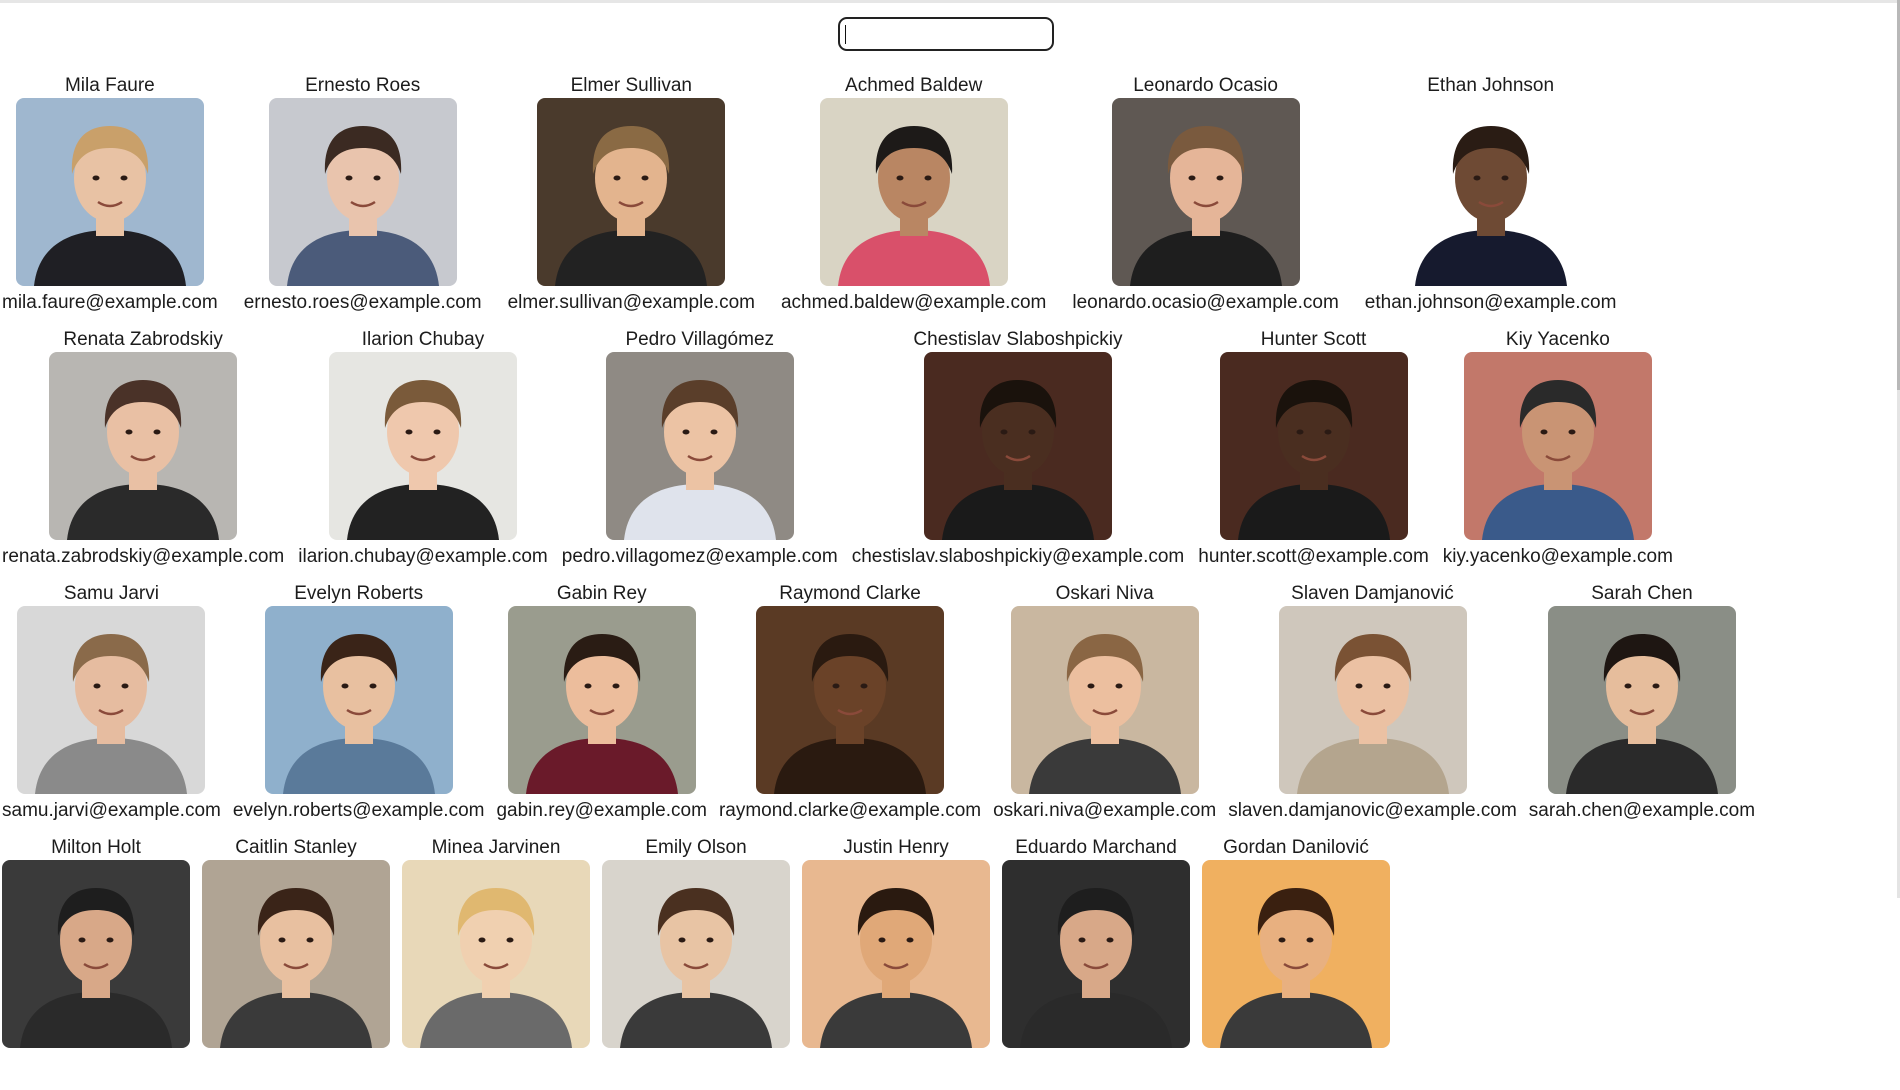  I want to click on person-card: Ernesto Roes ernesto.roes@example.com, so click(363, 194).